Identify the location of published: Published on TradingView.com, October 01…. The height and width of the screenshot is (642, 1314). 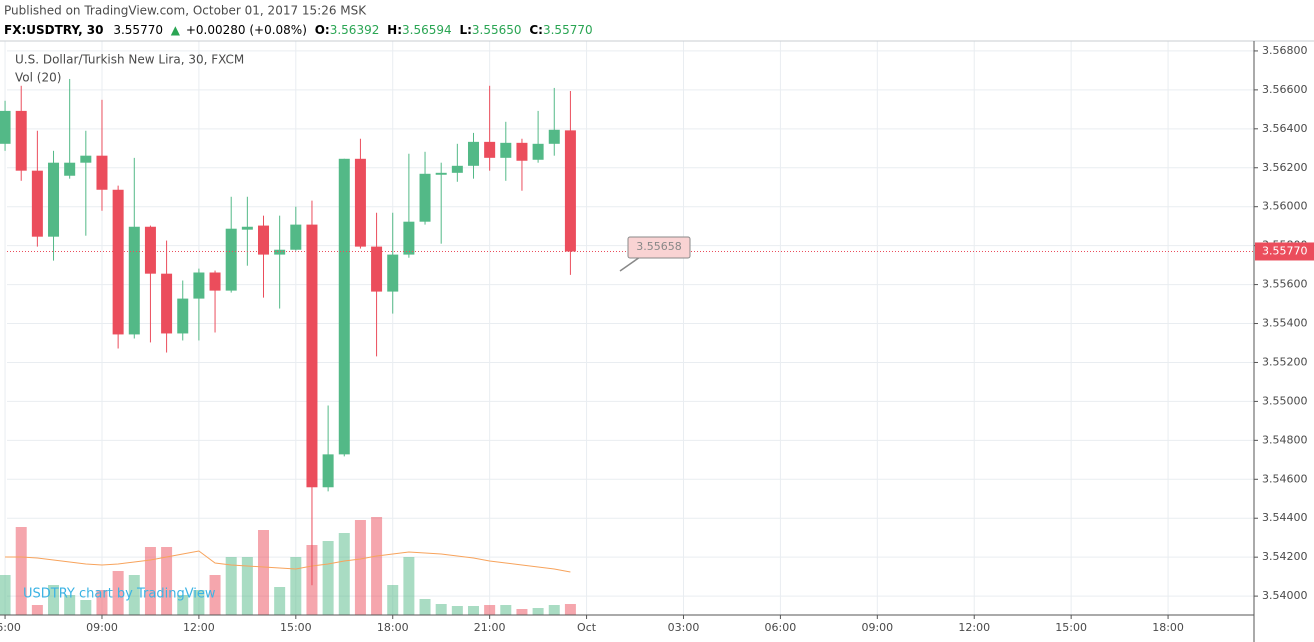
(185, 11).